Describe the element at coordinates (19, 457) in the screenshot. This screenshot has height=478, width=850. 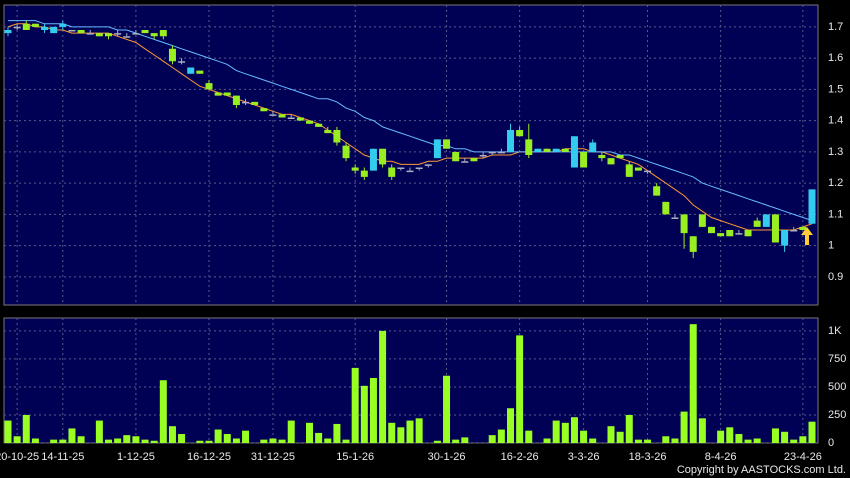
I see `x-tick-label: 20-10-25` at that location.